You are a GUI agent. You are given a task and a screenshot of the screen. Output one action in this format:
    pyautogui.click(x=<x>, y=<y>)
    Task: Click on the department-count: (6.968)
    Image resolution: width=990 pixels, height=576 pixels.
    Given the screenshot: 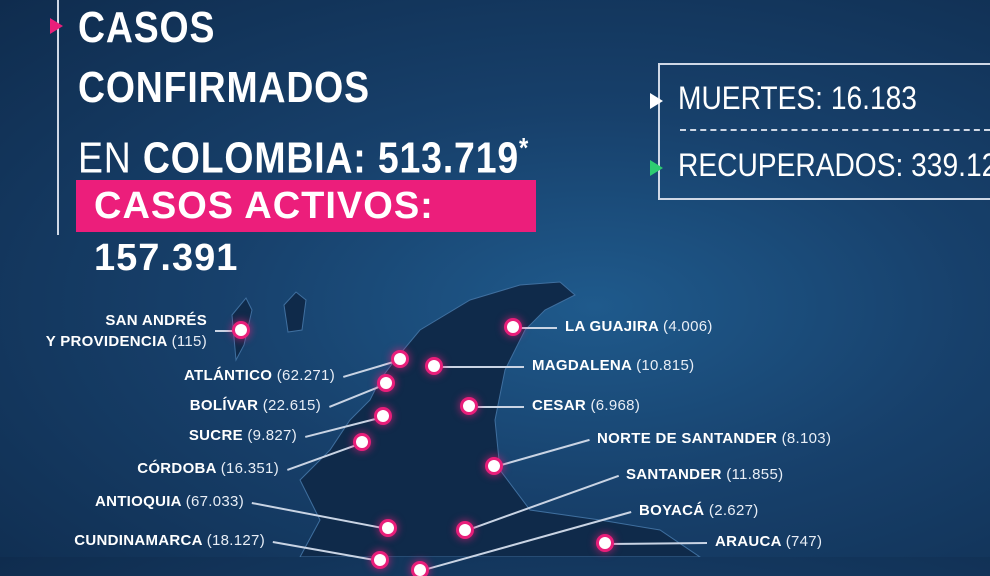 What is the action you would take?
    pyautogui.click(x=615, y=405)
    